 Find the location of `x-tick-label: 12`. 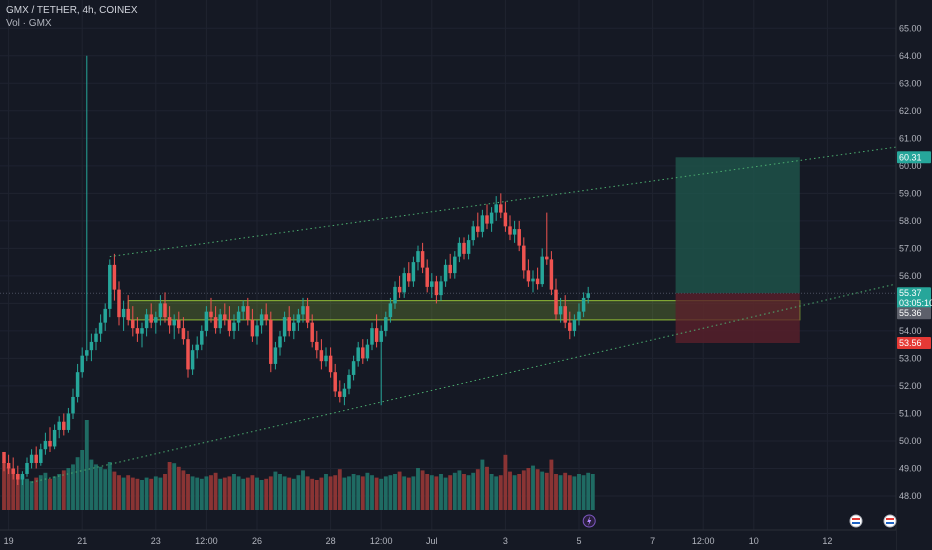

x-tick-label: 12 is located at coordinates (827, 541).